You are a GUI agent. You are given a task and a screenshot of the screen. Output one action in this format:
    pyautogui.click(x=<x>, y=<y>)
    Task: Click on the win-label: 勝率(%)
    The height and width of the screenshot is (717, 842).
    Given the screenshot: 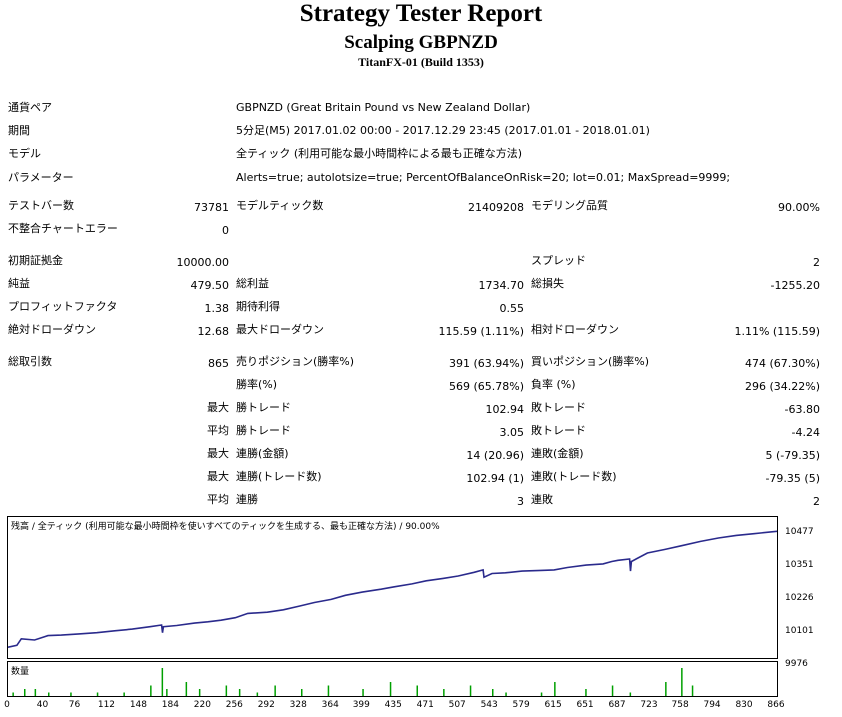 What is the action you would take?
    pyautogui.click(x=257, y=384)
    